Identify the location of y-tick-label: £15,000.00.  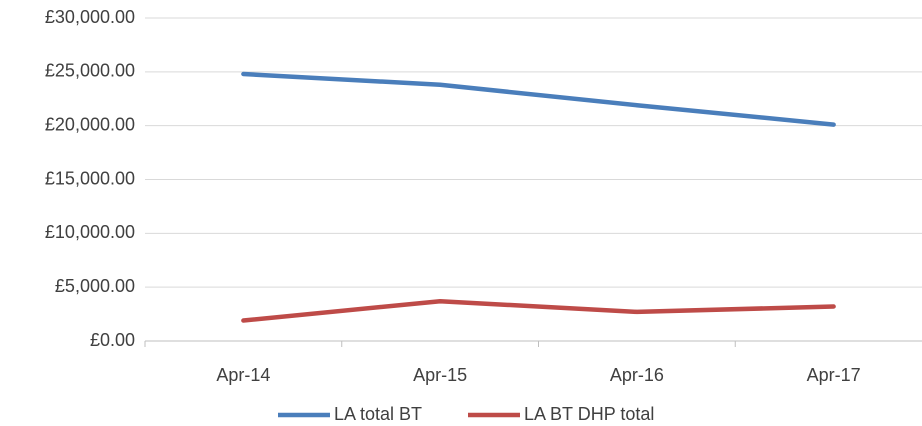
(90, 178).